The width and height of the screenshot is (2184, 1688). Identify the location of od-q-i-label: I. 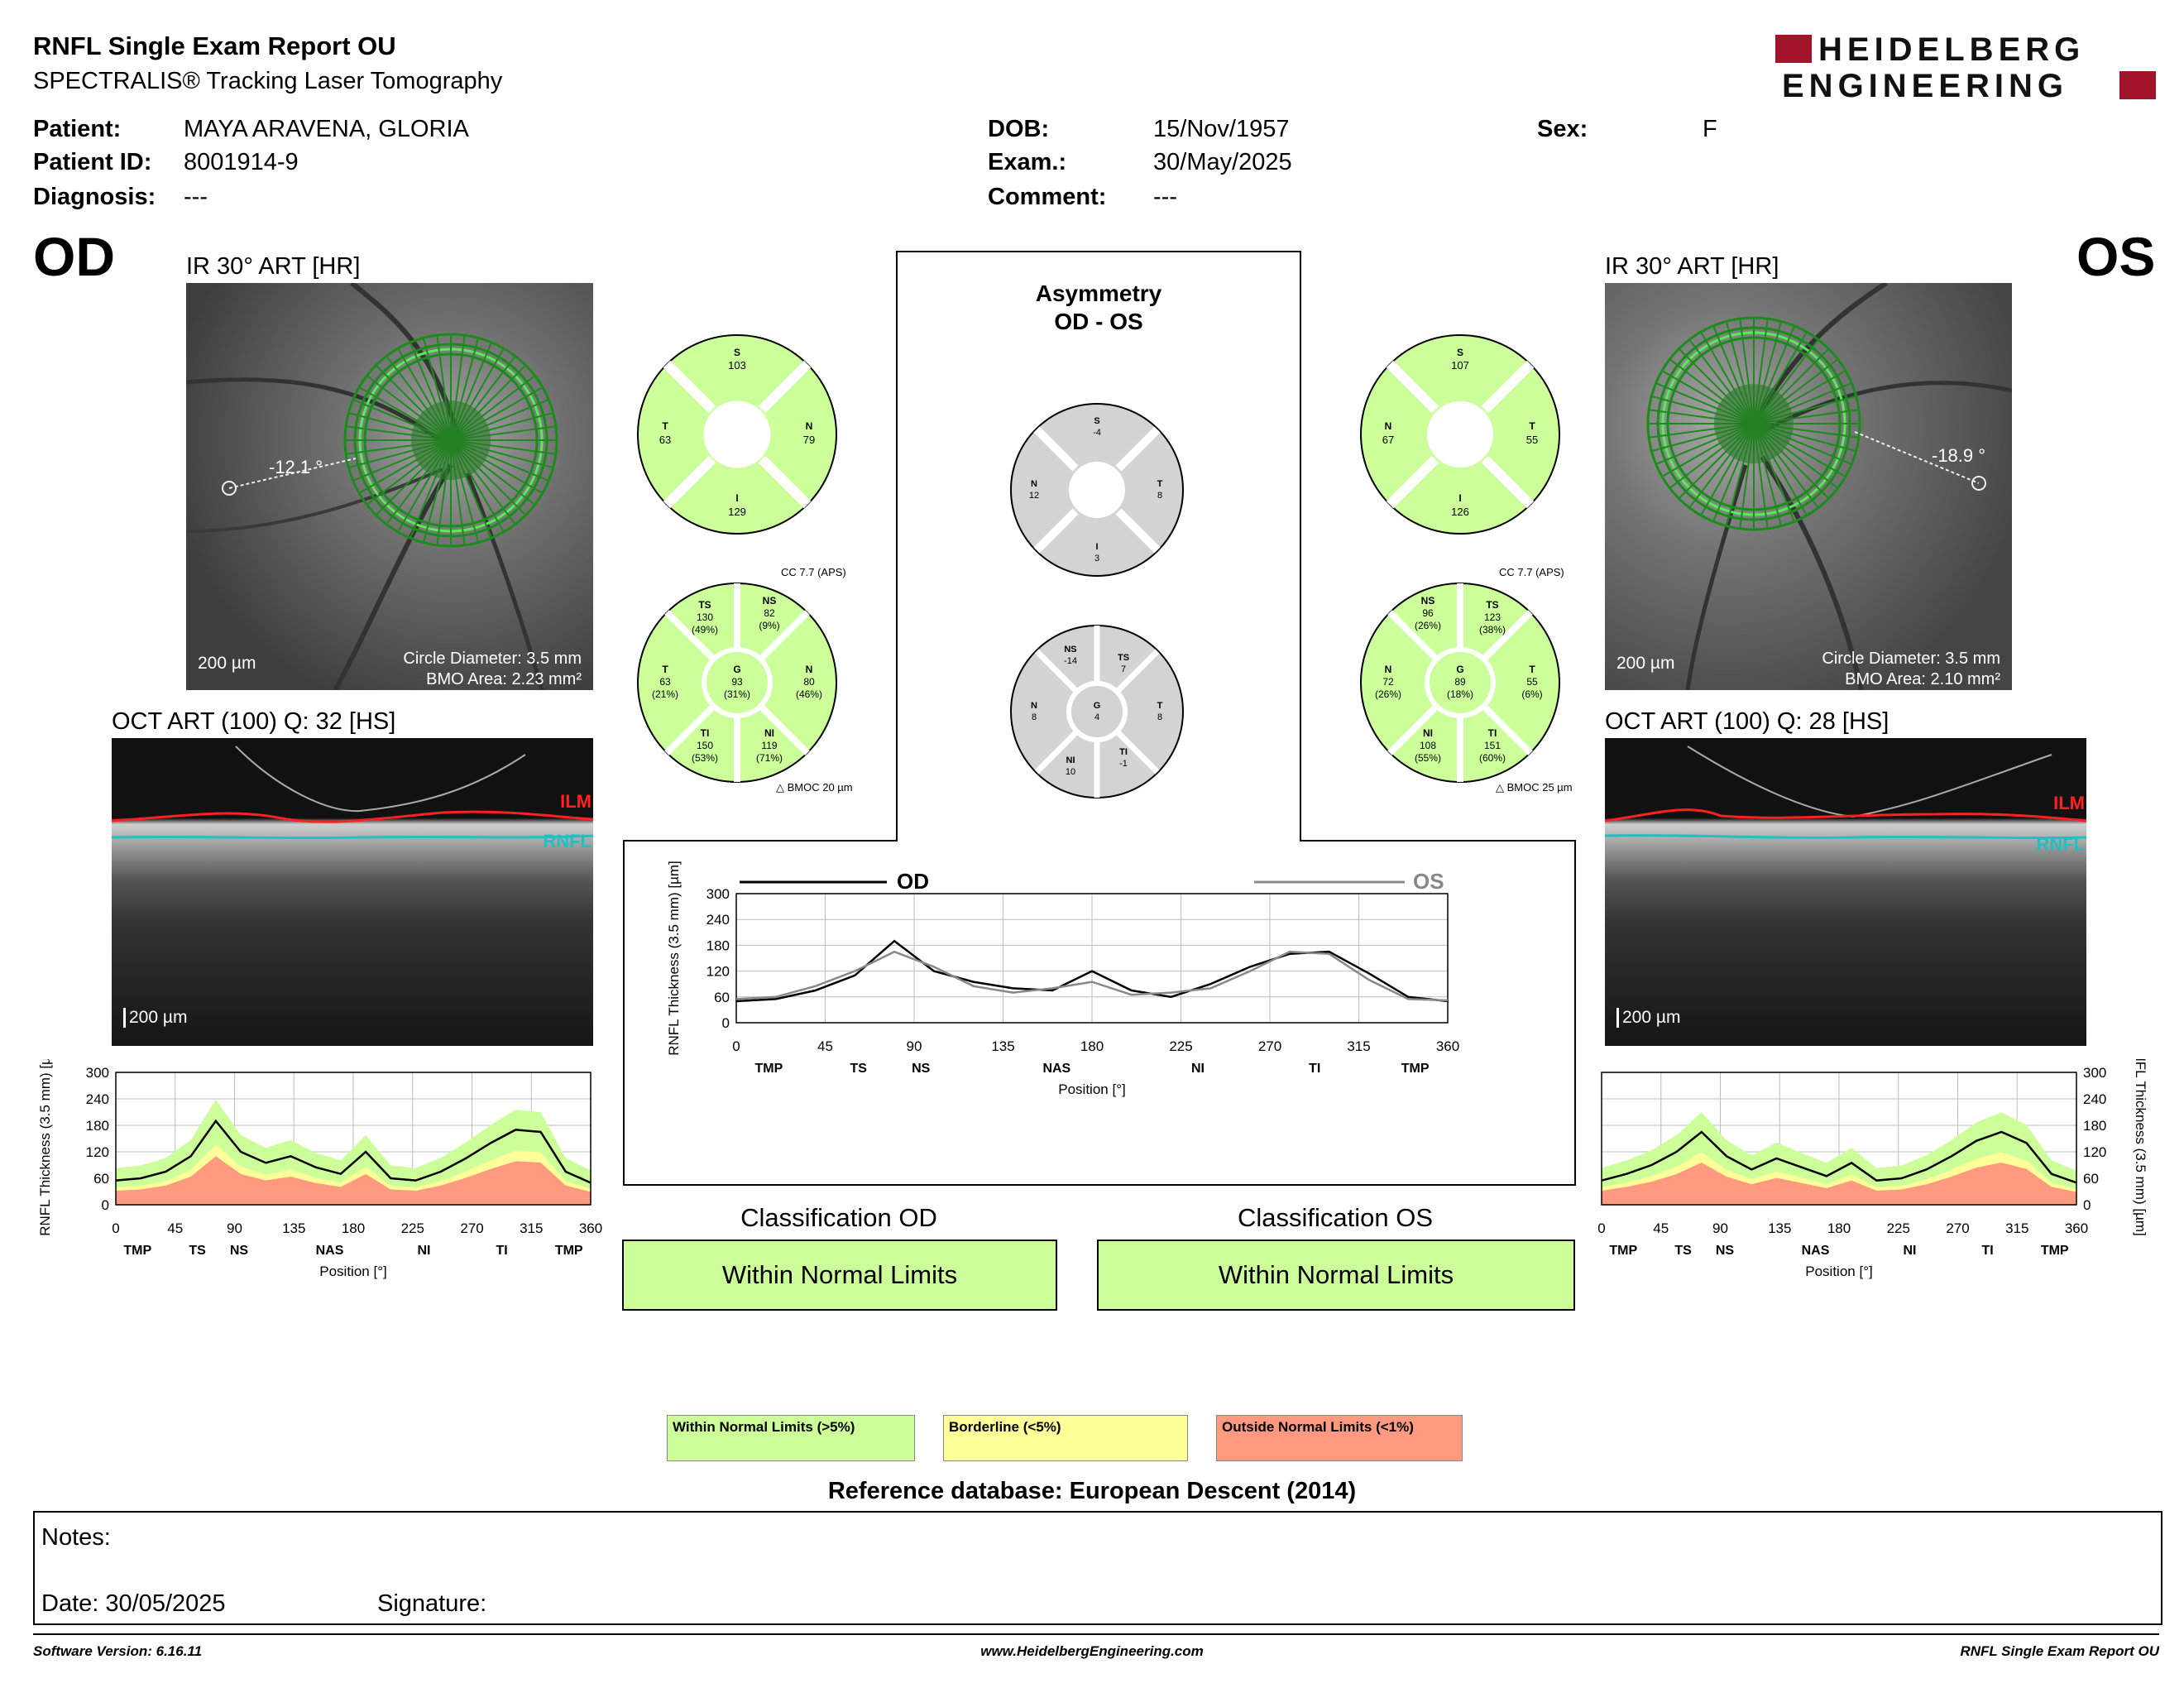
(736, 498).